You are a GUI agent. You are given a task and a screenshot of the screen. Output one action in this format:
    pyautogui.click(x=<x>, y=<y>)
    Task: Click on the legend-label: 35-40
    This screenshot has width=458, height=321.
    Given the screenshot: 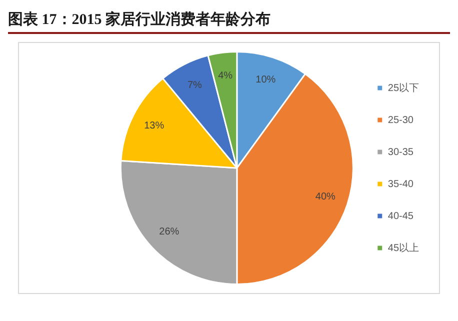 What is the action you would take?
    pyautogui.click(x=401, y=184)
    